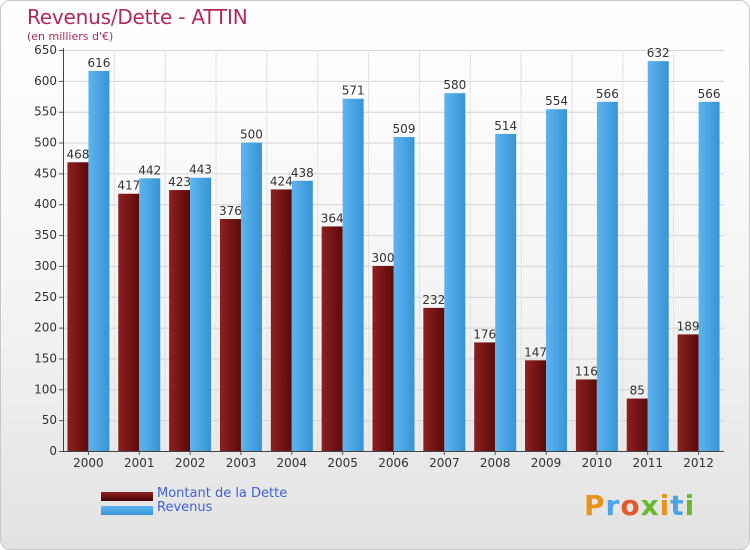 This screenshot has height=550, width=750. Describe the element at coordinates (99, 260) in the screenshot. I see `bar-revenus-2000` at that location.